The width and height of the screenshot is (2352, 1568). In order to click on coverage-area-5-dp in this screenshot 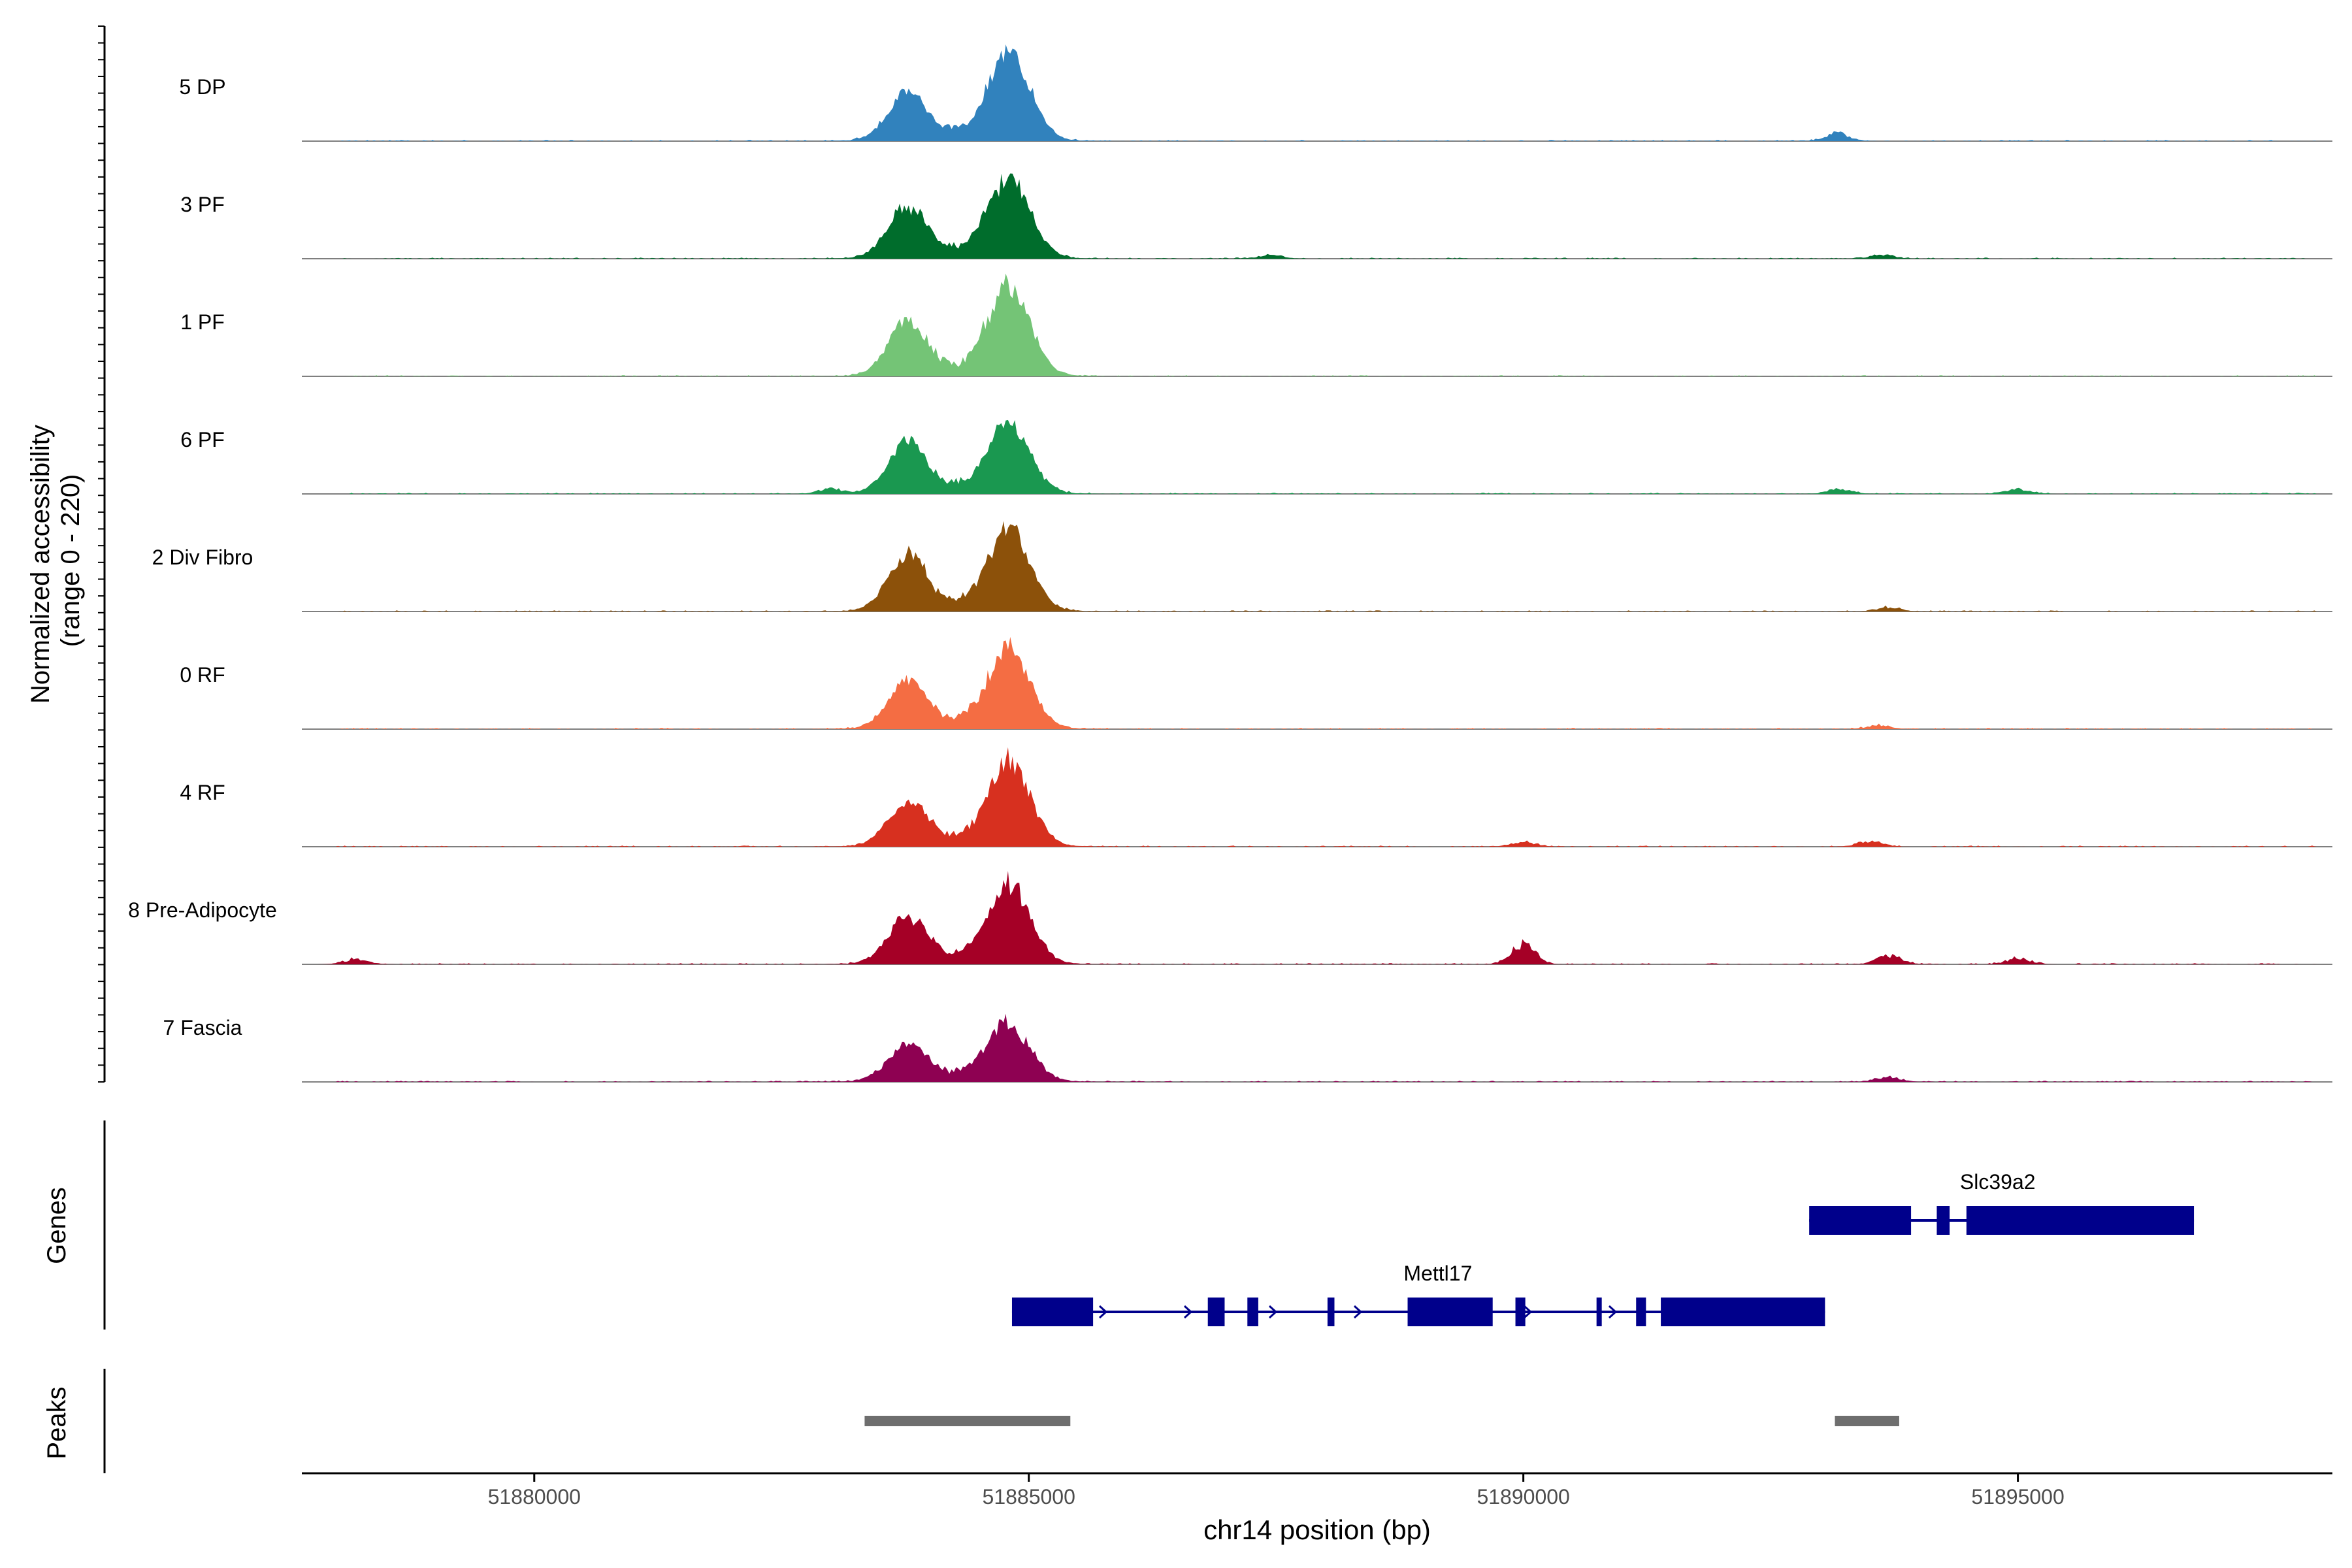, I will do `click(1317, 92)`.